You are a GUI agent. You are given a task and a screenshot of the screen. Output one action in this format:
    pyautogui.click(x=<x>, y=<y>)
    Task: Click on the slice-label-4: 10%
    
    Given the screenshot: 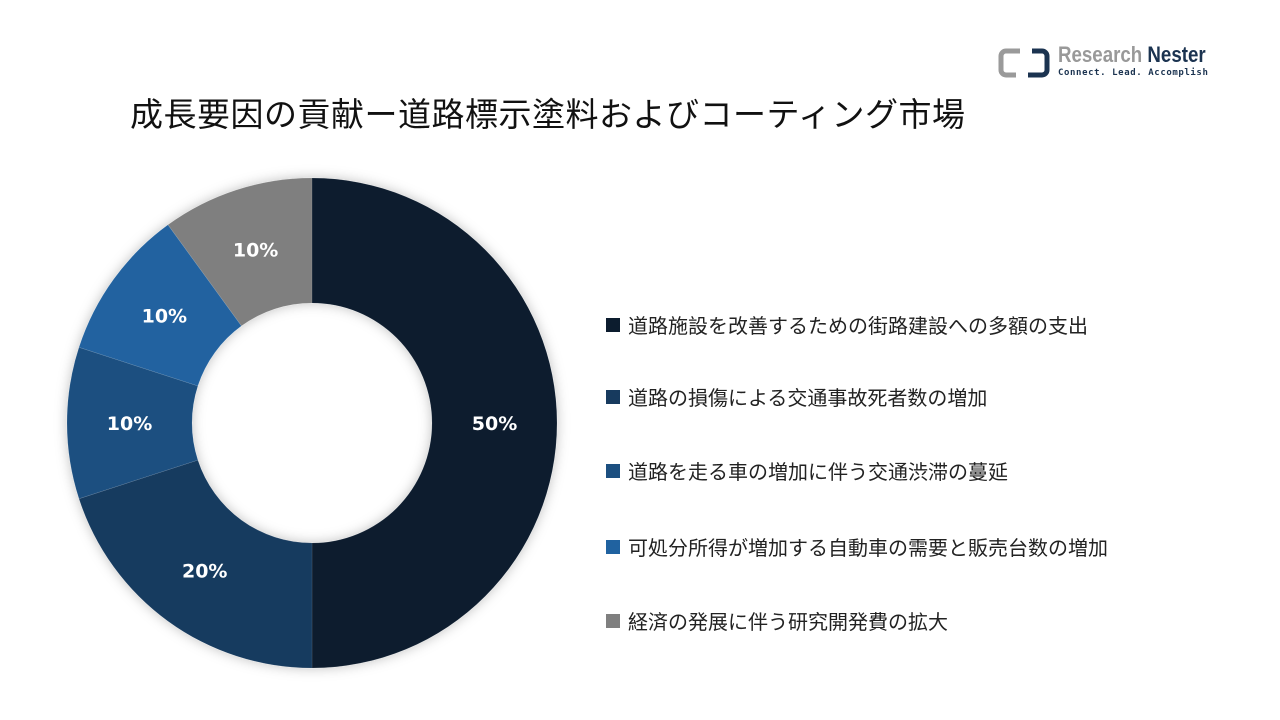 What is the action you would take?
    pyautogui.click(x=255, y=250)
    